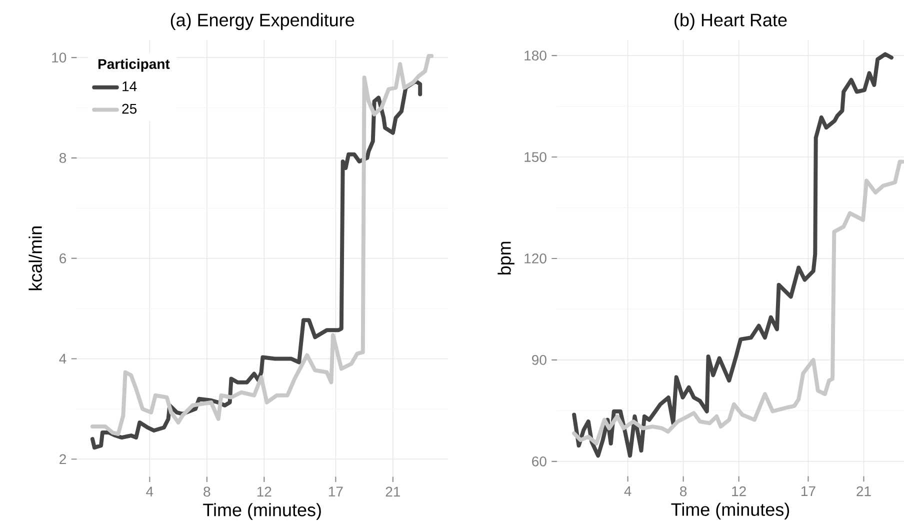 The image size is (904, 532). What do you see at coordinates (59, 57) in the screenshot?
I see `y-tick-label: 10` at bounding box center [59, 57].